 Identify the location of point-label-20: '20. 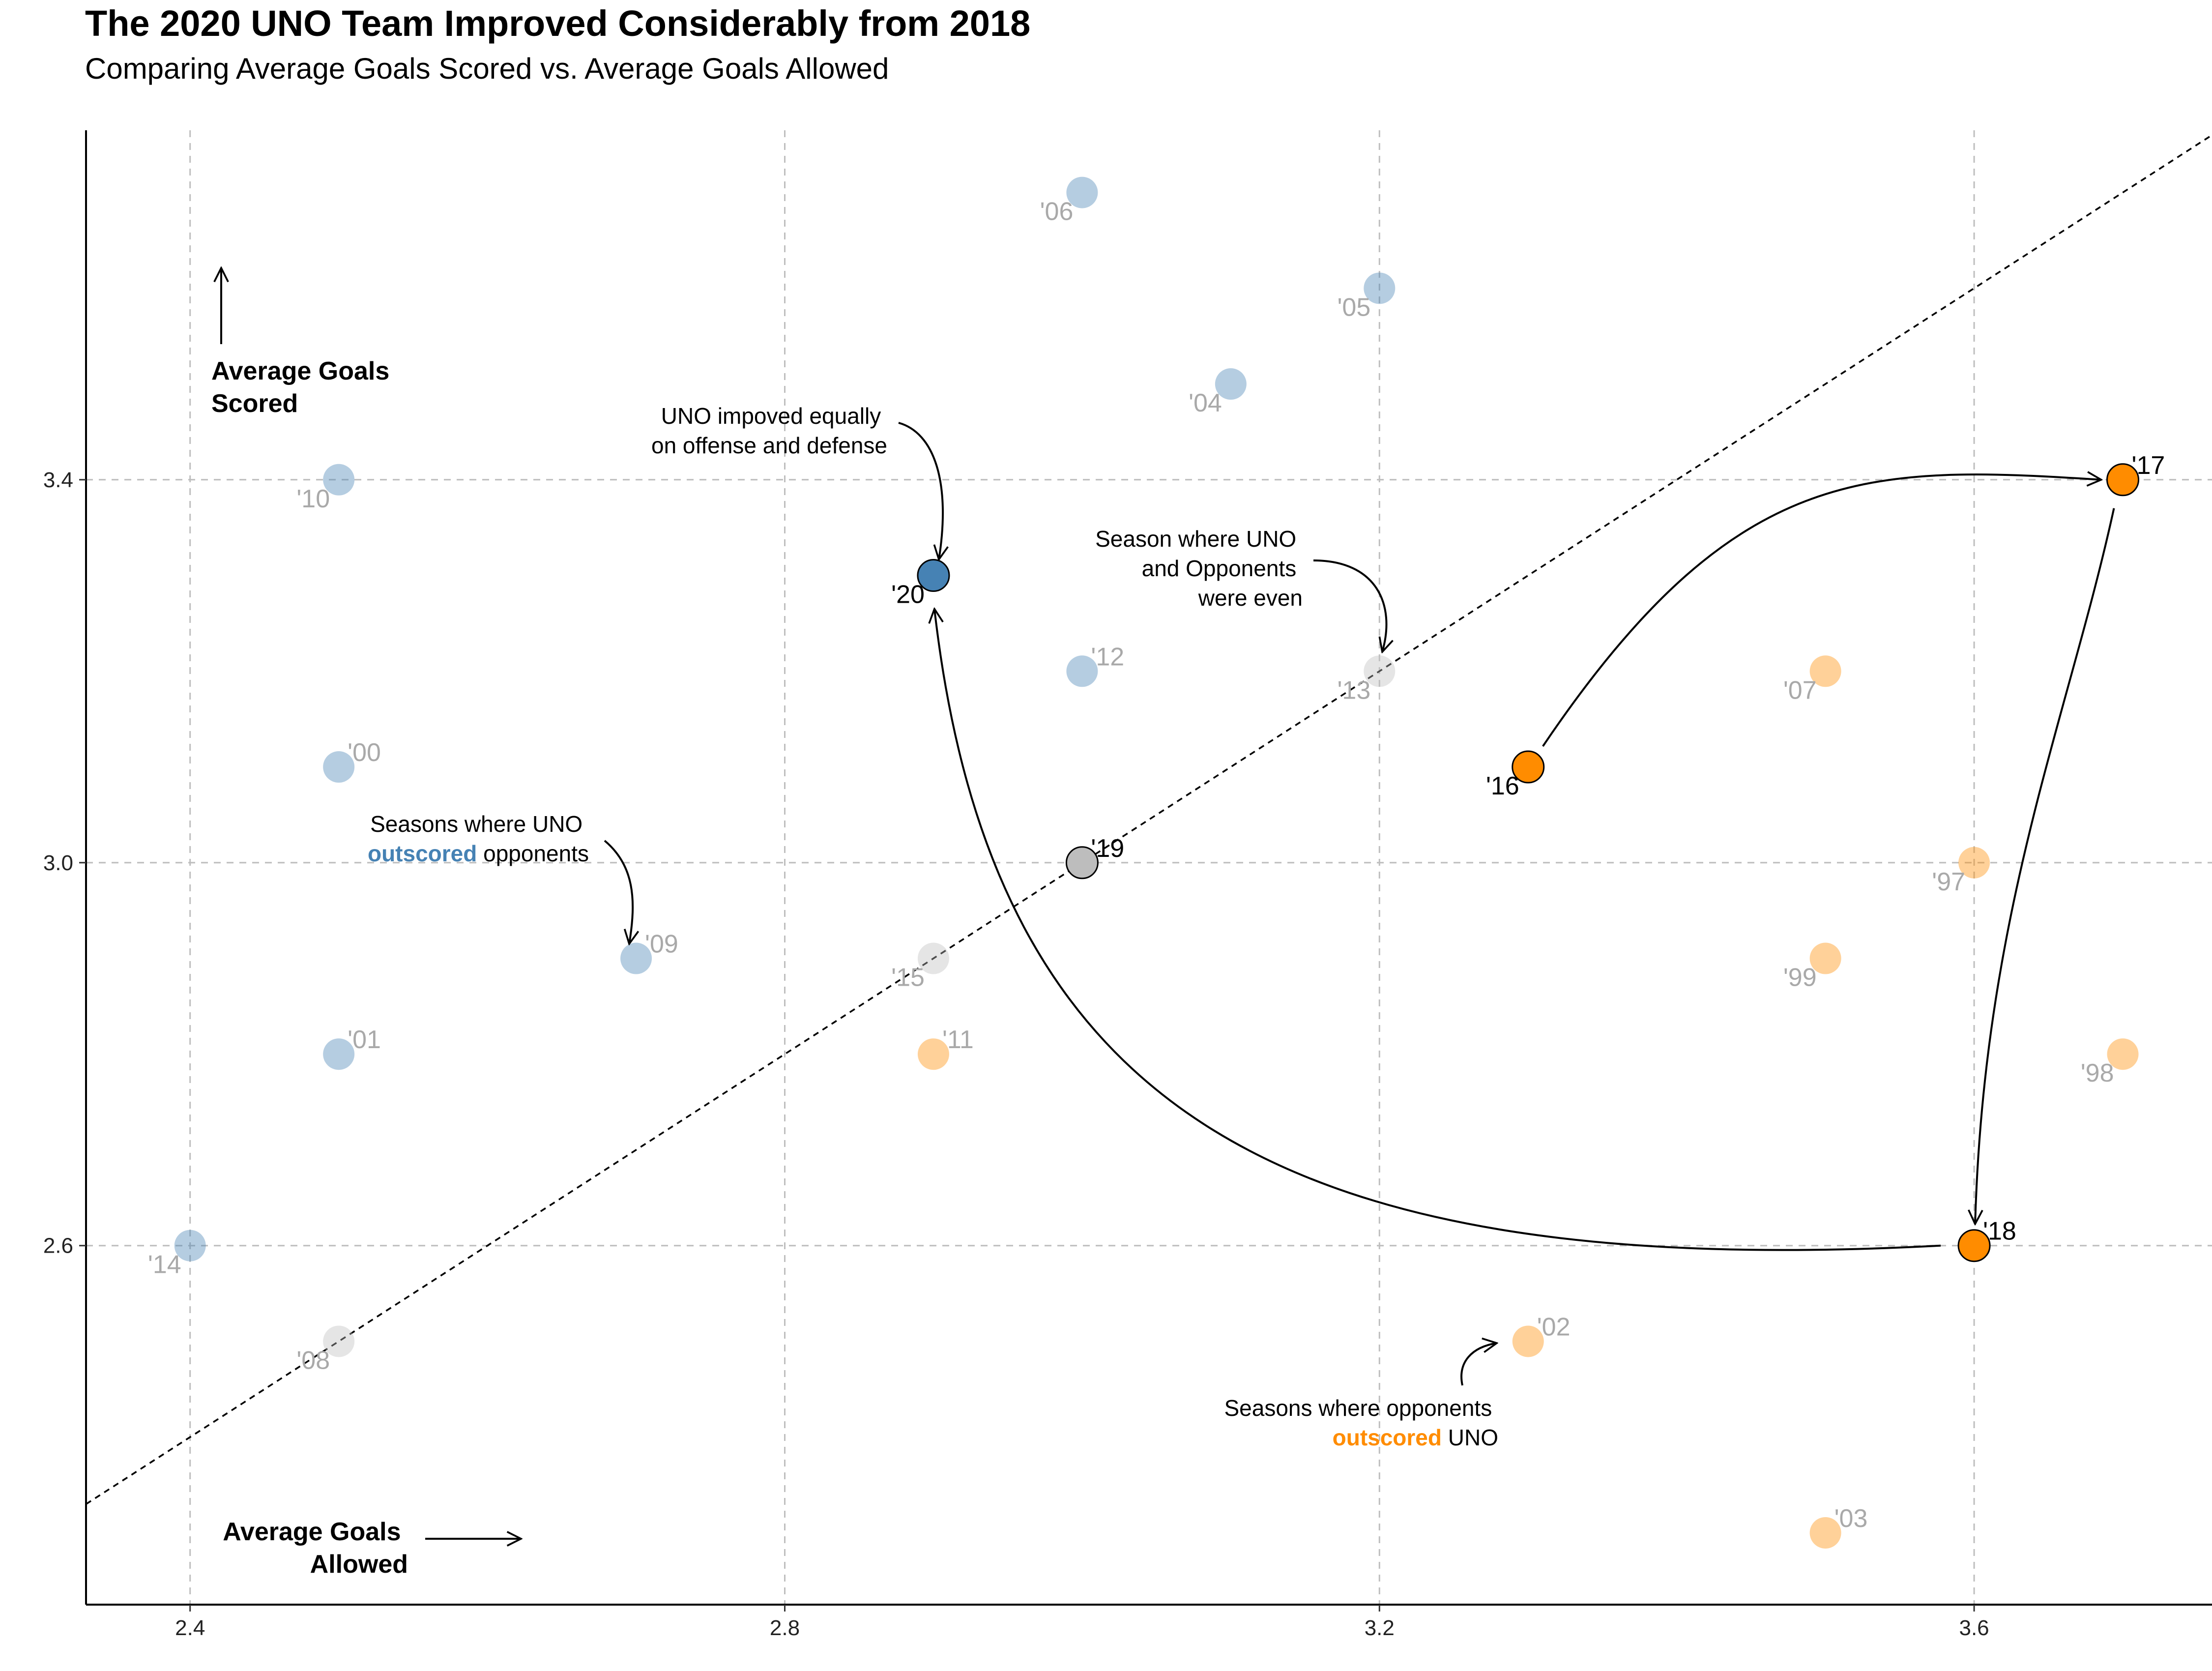
(908, 595).